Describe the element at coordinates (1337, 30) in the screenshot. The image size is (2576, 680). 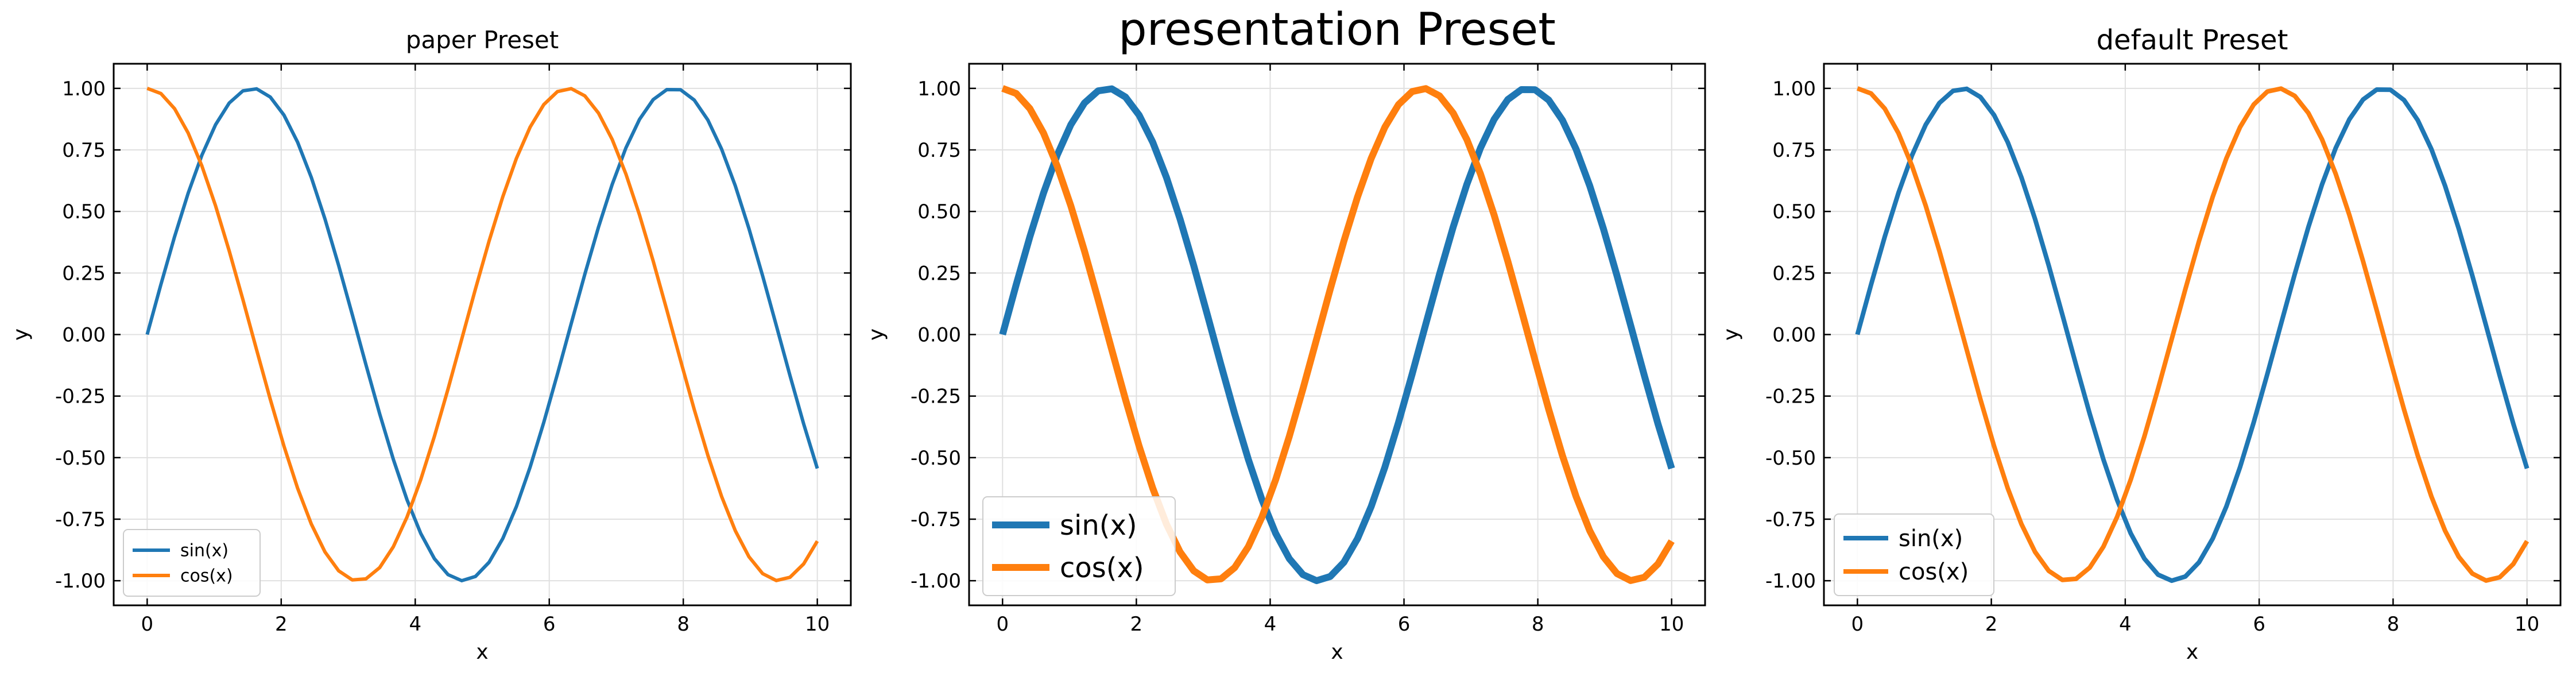
I see `chart-title: presentation Preset` at that location.